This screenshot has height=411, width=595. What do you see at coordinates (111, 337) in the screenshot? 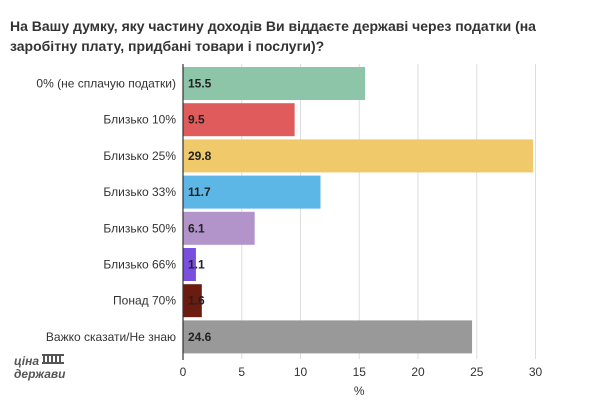
I see `category-label: Важко сказати/Не знаю` at bounding box center [111, 337].